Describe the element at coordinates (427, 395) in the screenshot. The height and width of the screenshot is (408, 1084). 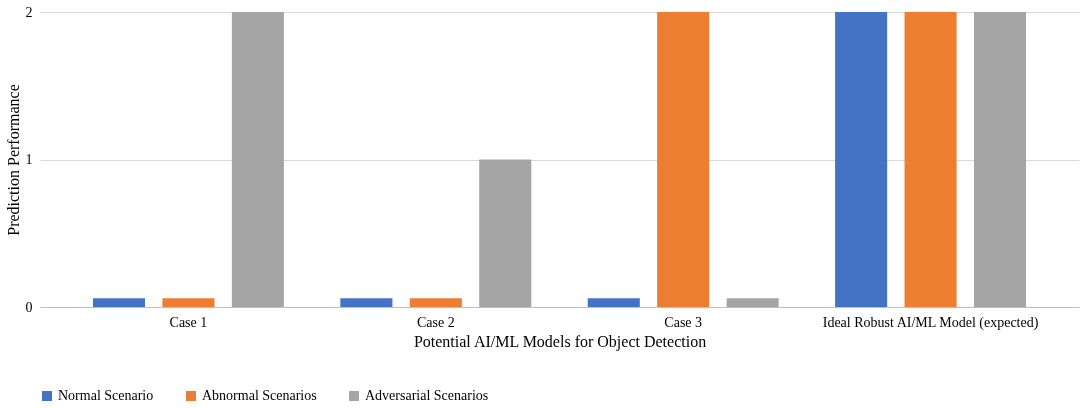
I see `legend-label: Adversarial Scenarios` at that location.